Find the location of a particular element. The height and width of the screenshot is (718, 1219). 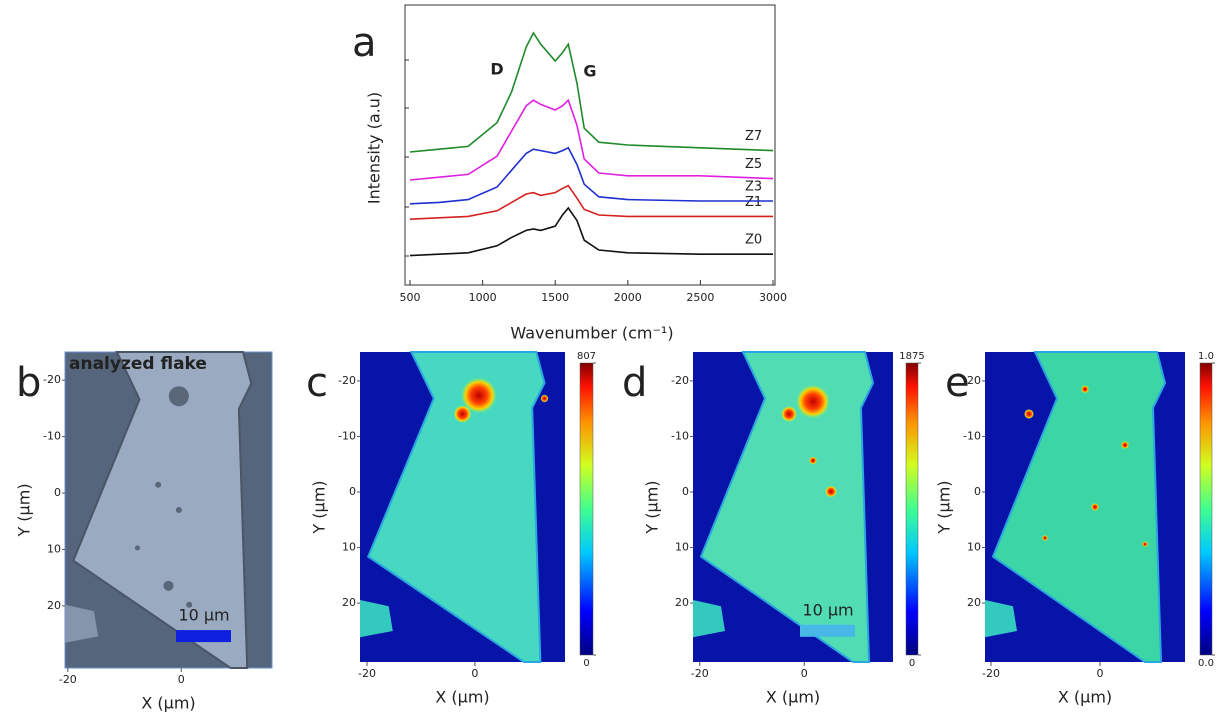

series-label: Z7 is located at coordinates (753, 136).